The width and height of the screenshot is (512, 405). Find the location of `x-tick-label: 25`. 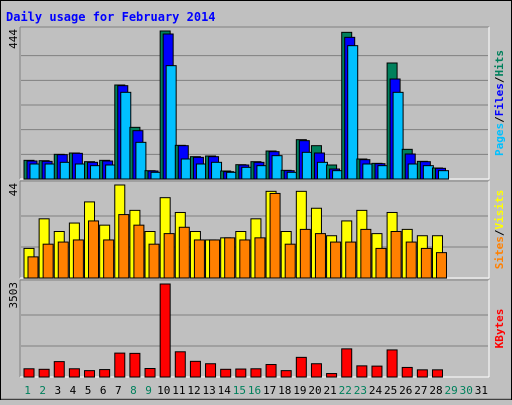

x-tick-label: 25 is located at coordinates (390, 390).